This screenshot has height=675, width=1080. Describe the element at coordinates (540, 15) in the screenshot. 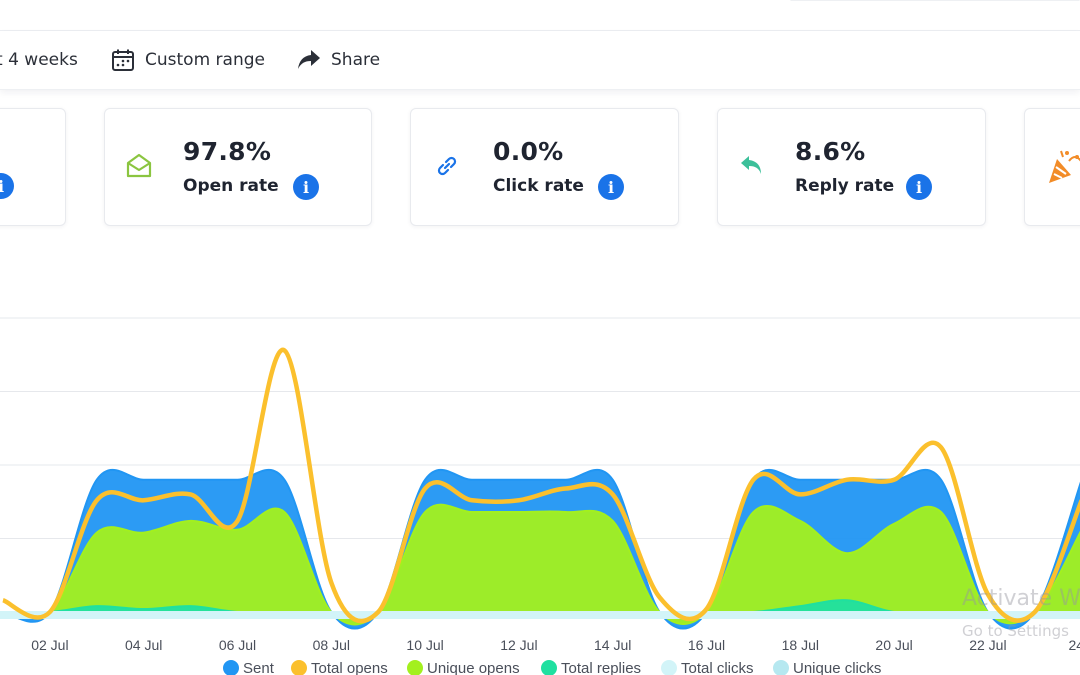

I see `top-band` at that location.